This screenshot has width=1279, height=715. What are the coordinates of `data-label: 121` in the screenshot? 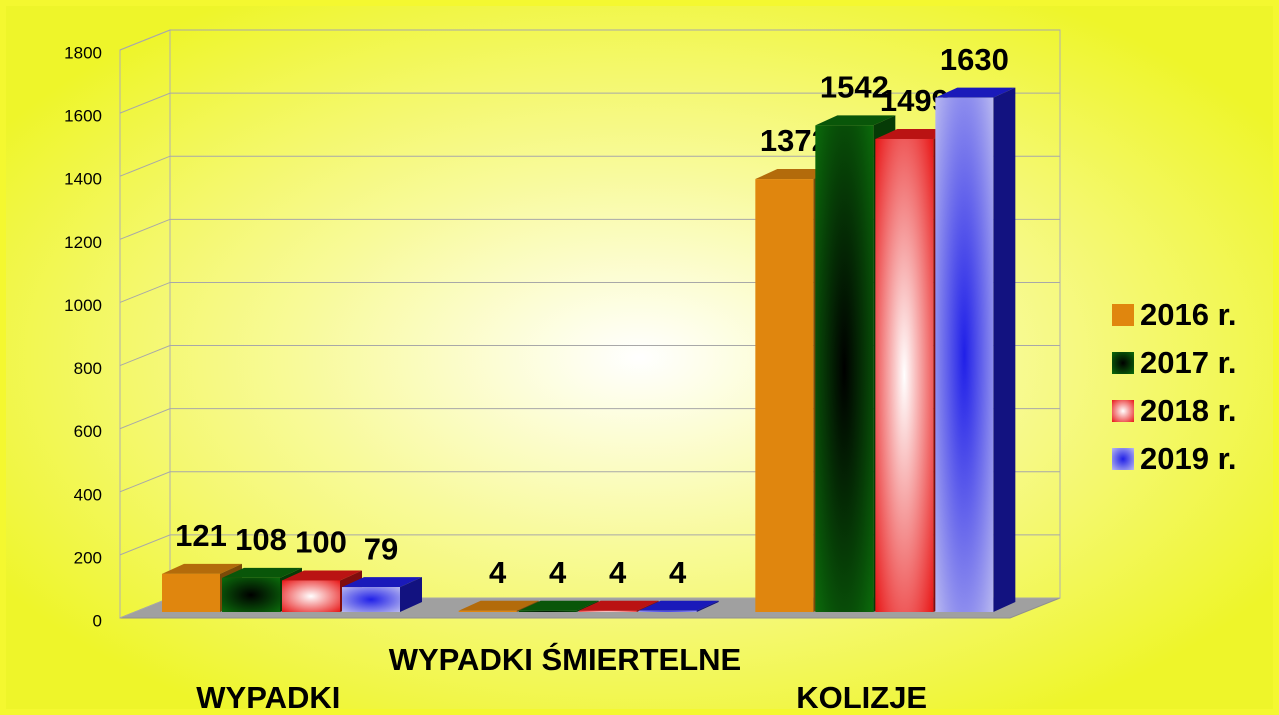 It's located at (201, 535).